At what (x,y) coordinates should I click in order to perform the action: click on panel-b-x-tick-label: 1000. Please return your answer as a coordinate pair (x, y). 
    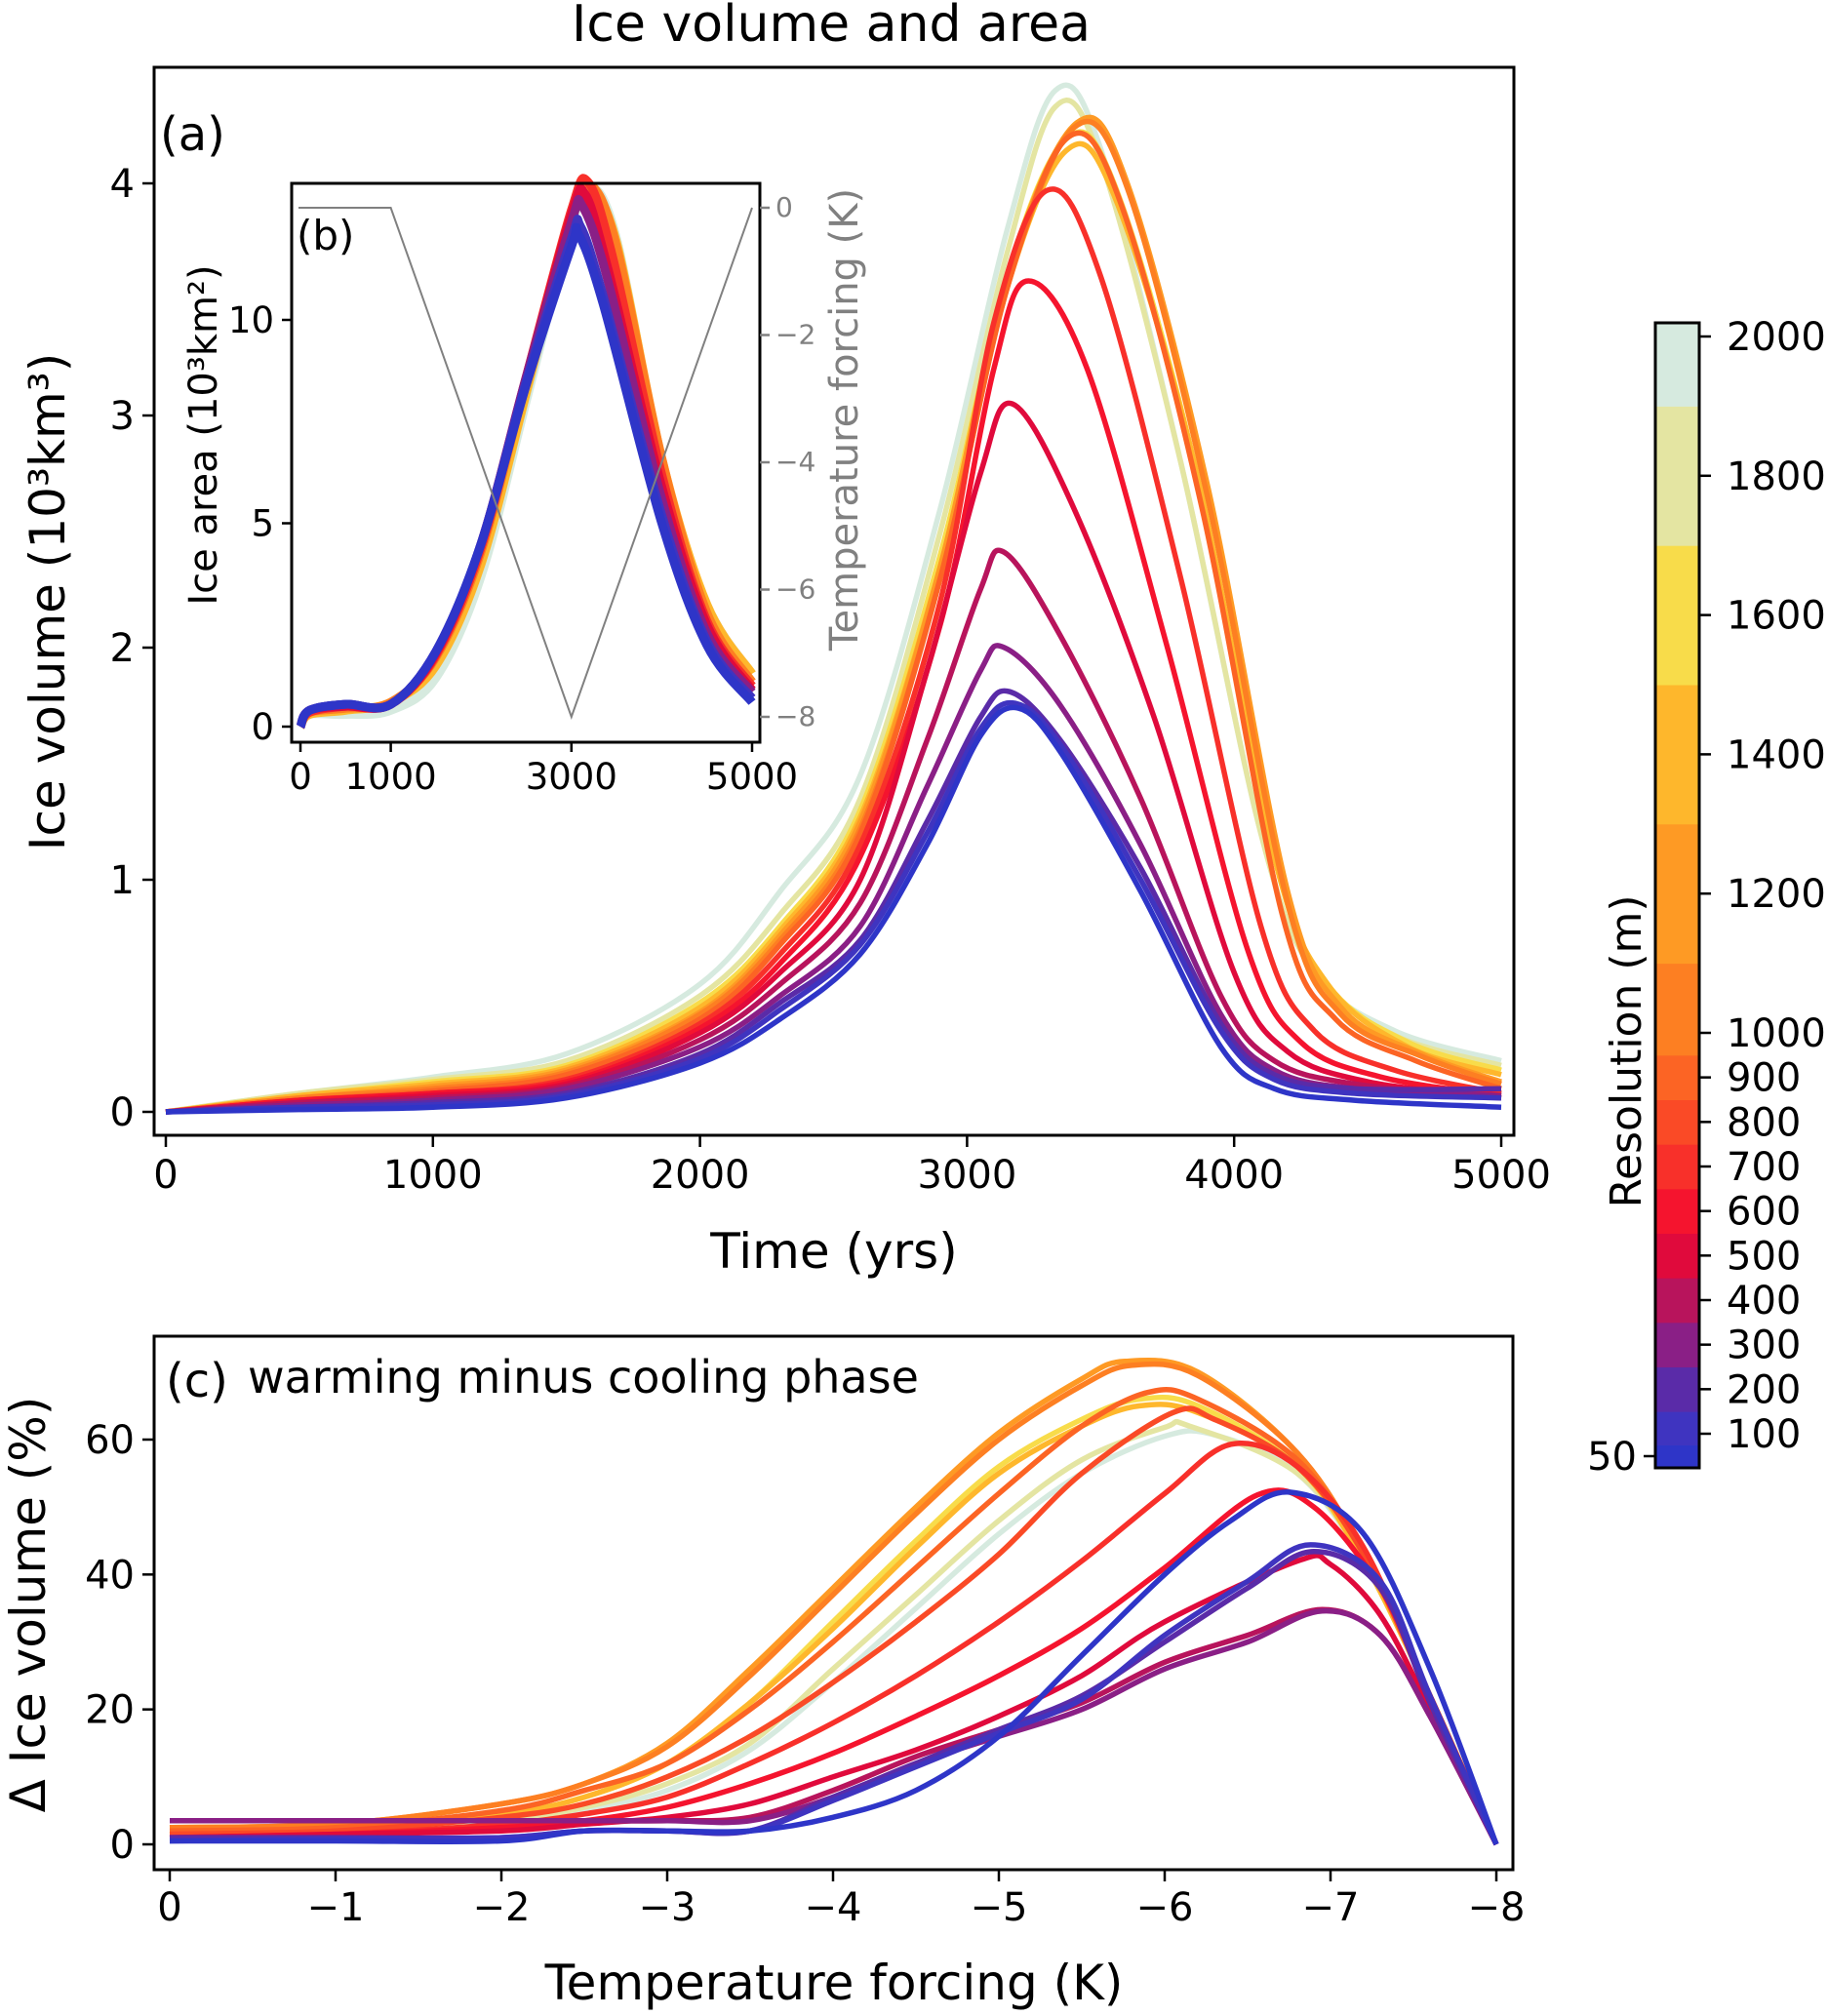
    Looking at the image, I should click on (391, 777).